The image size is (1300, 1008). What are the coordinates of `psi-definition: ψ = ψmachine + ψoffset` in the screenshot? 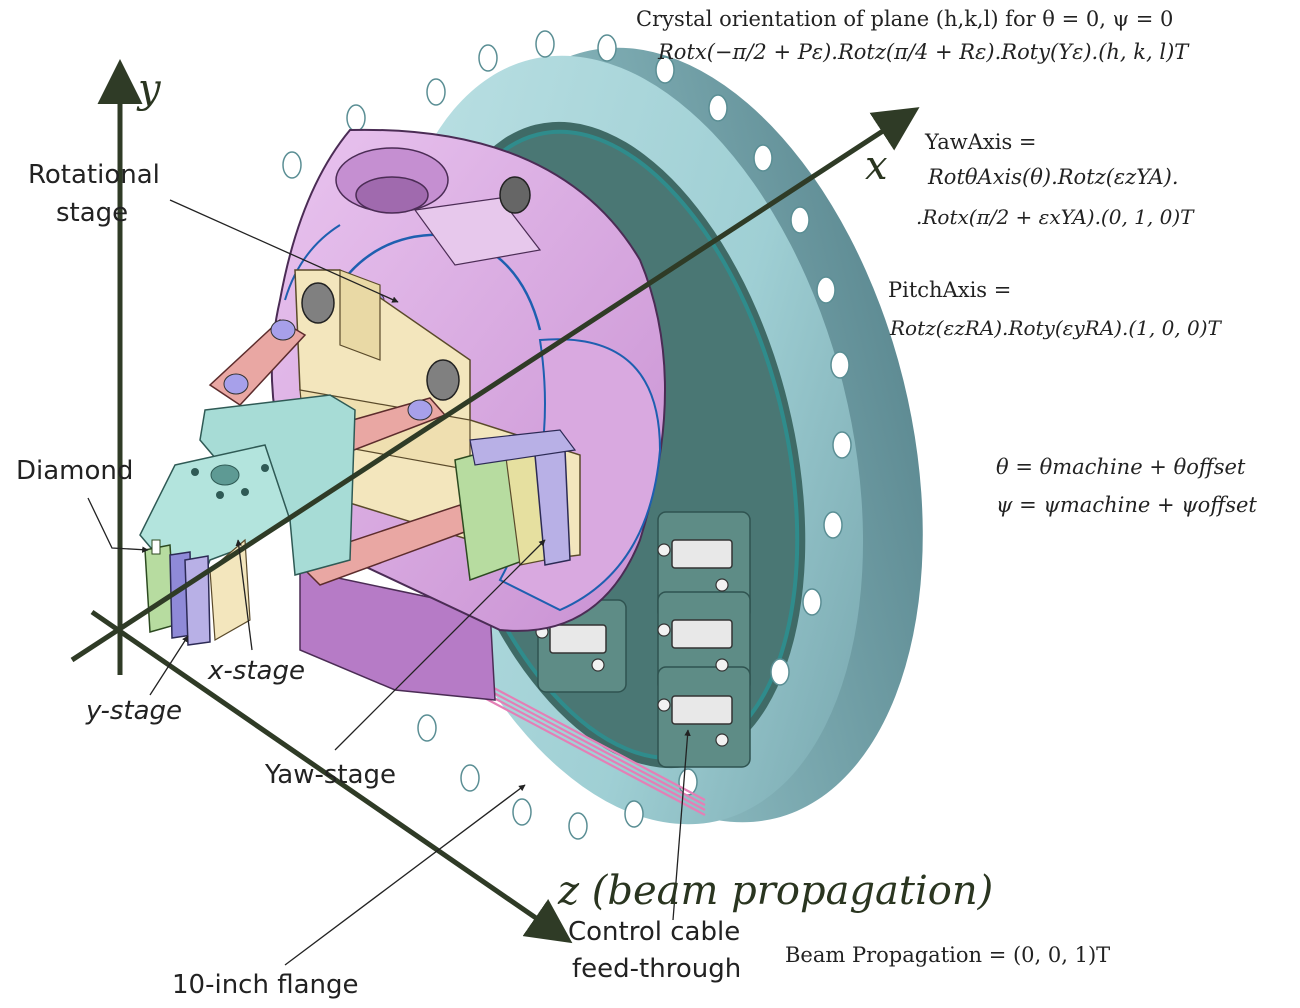 It's located at (1126, 505).